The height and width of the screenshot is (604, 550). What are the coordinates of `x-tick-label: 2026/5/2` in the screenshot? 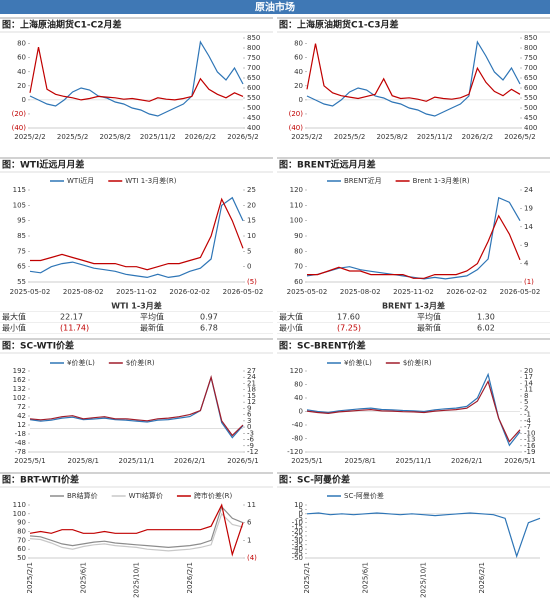 It's located at (242, 137).